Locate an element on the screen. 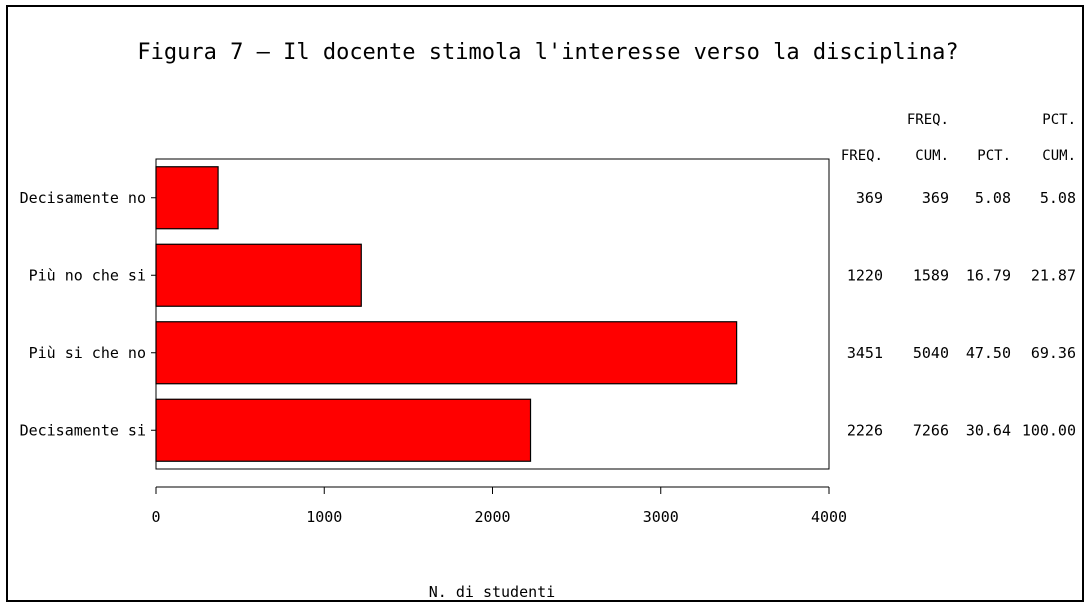 The height and width of the screenshot is (608, 1090). table-cell: 1220 is located at coordinates (865, 275).